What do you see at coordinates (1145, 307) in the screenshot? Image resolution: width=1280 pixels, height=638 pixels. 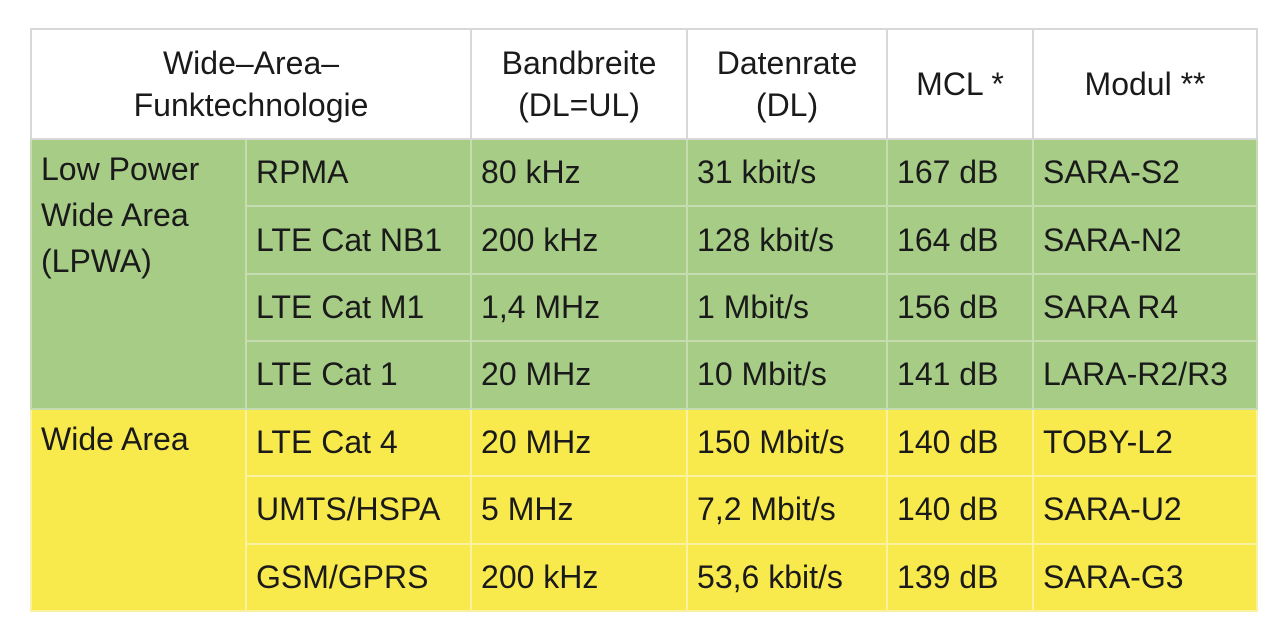 I see `table-cell: SARA R4` at bounding box center [1145, 307].